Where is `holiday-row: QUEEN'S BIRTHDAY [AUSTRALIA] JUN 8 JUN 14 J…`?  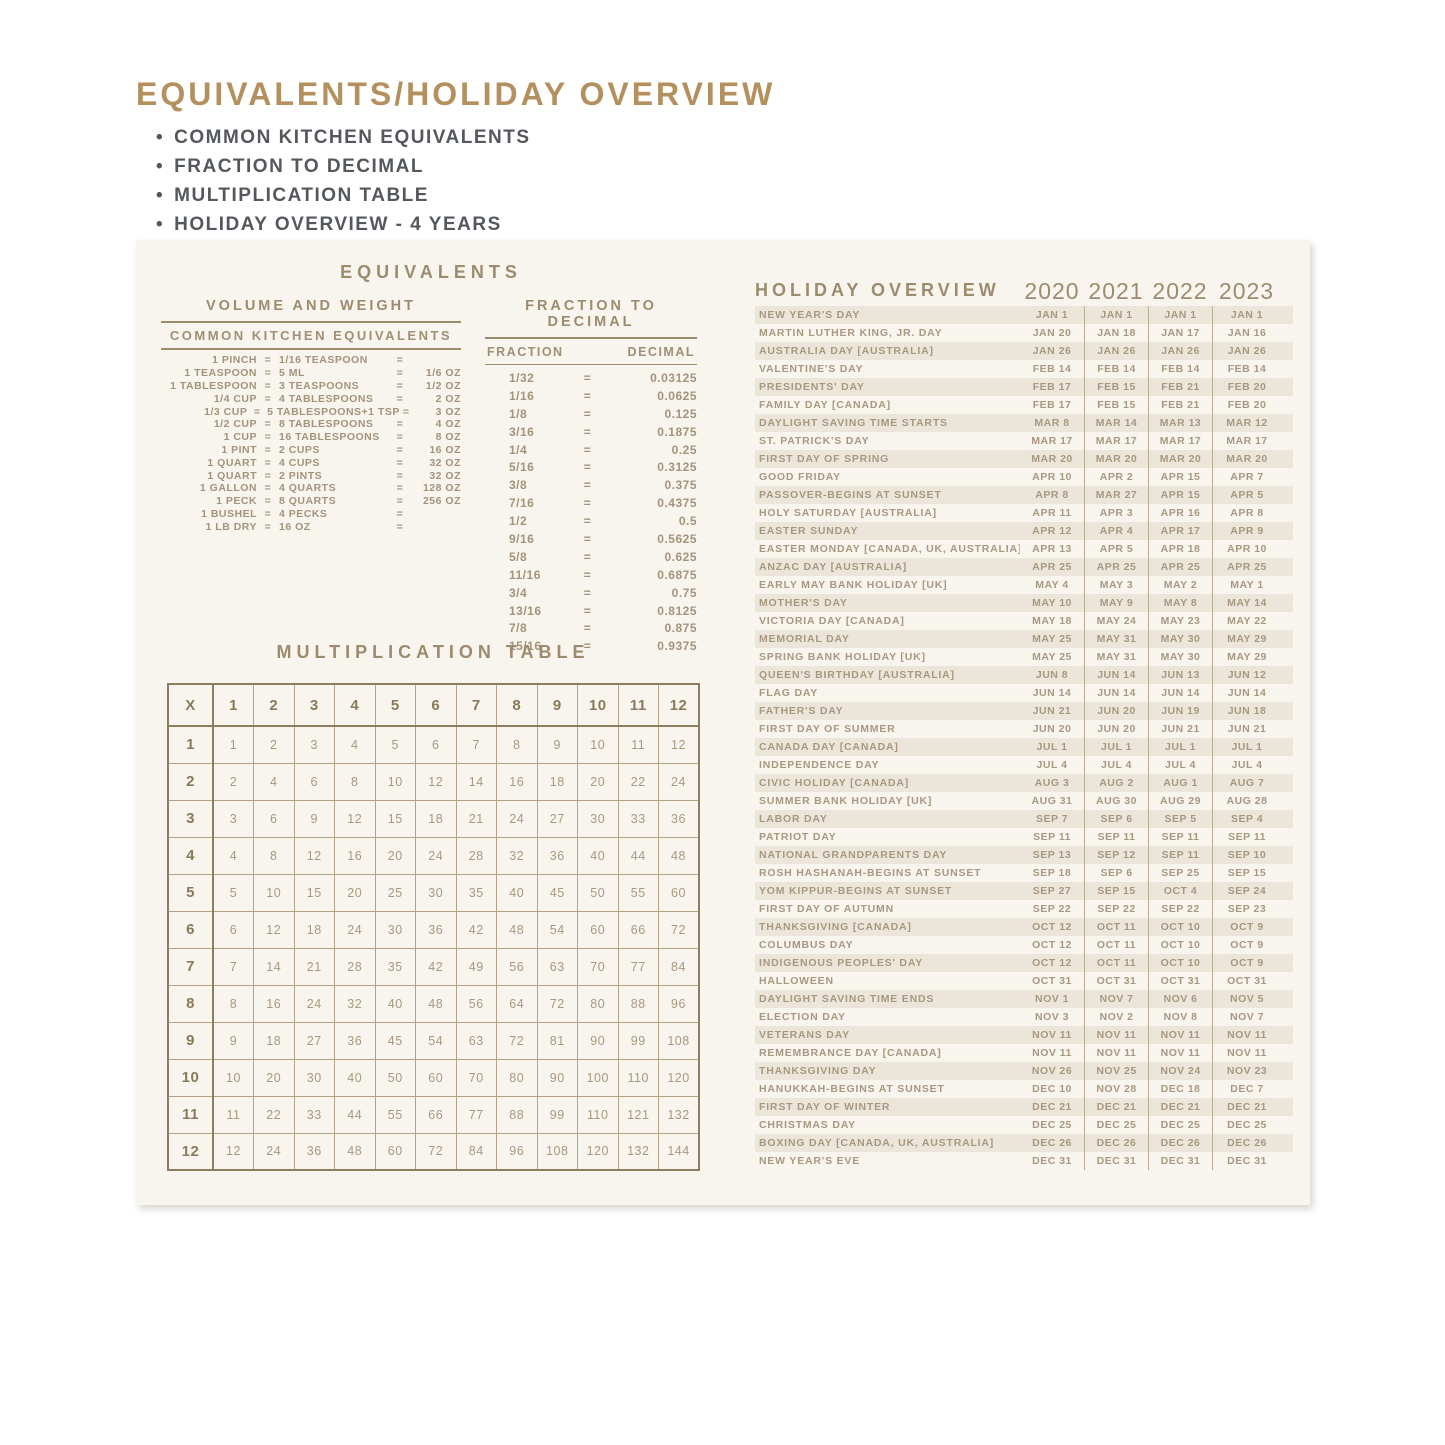
holiday-row: QUEEN'S BIRTHDAY [AUSTRALIA] JUN 8 JUN 14 J… is located at coordinates (1024, 675).